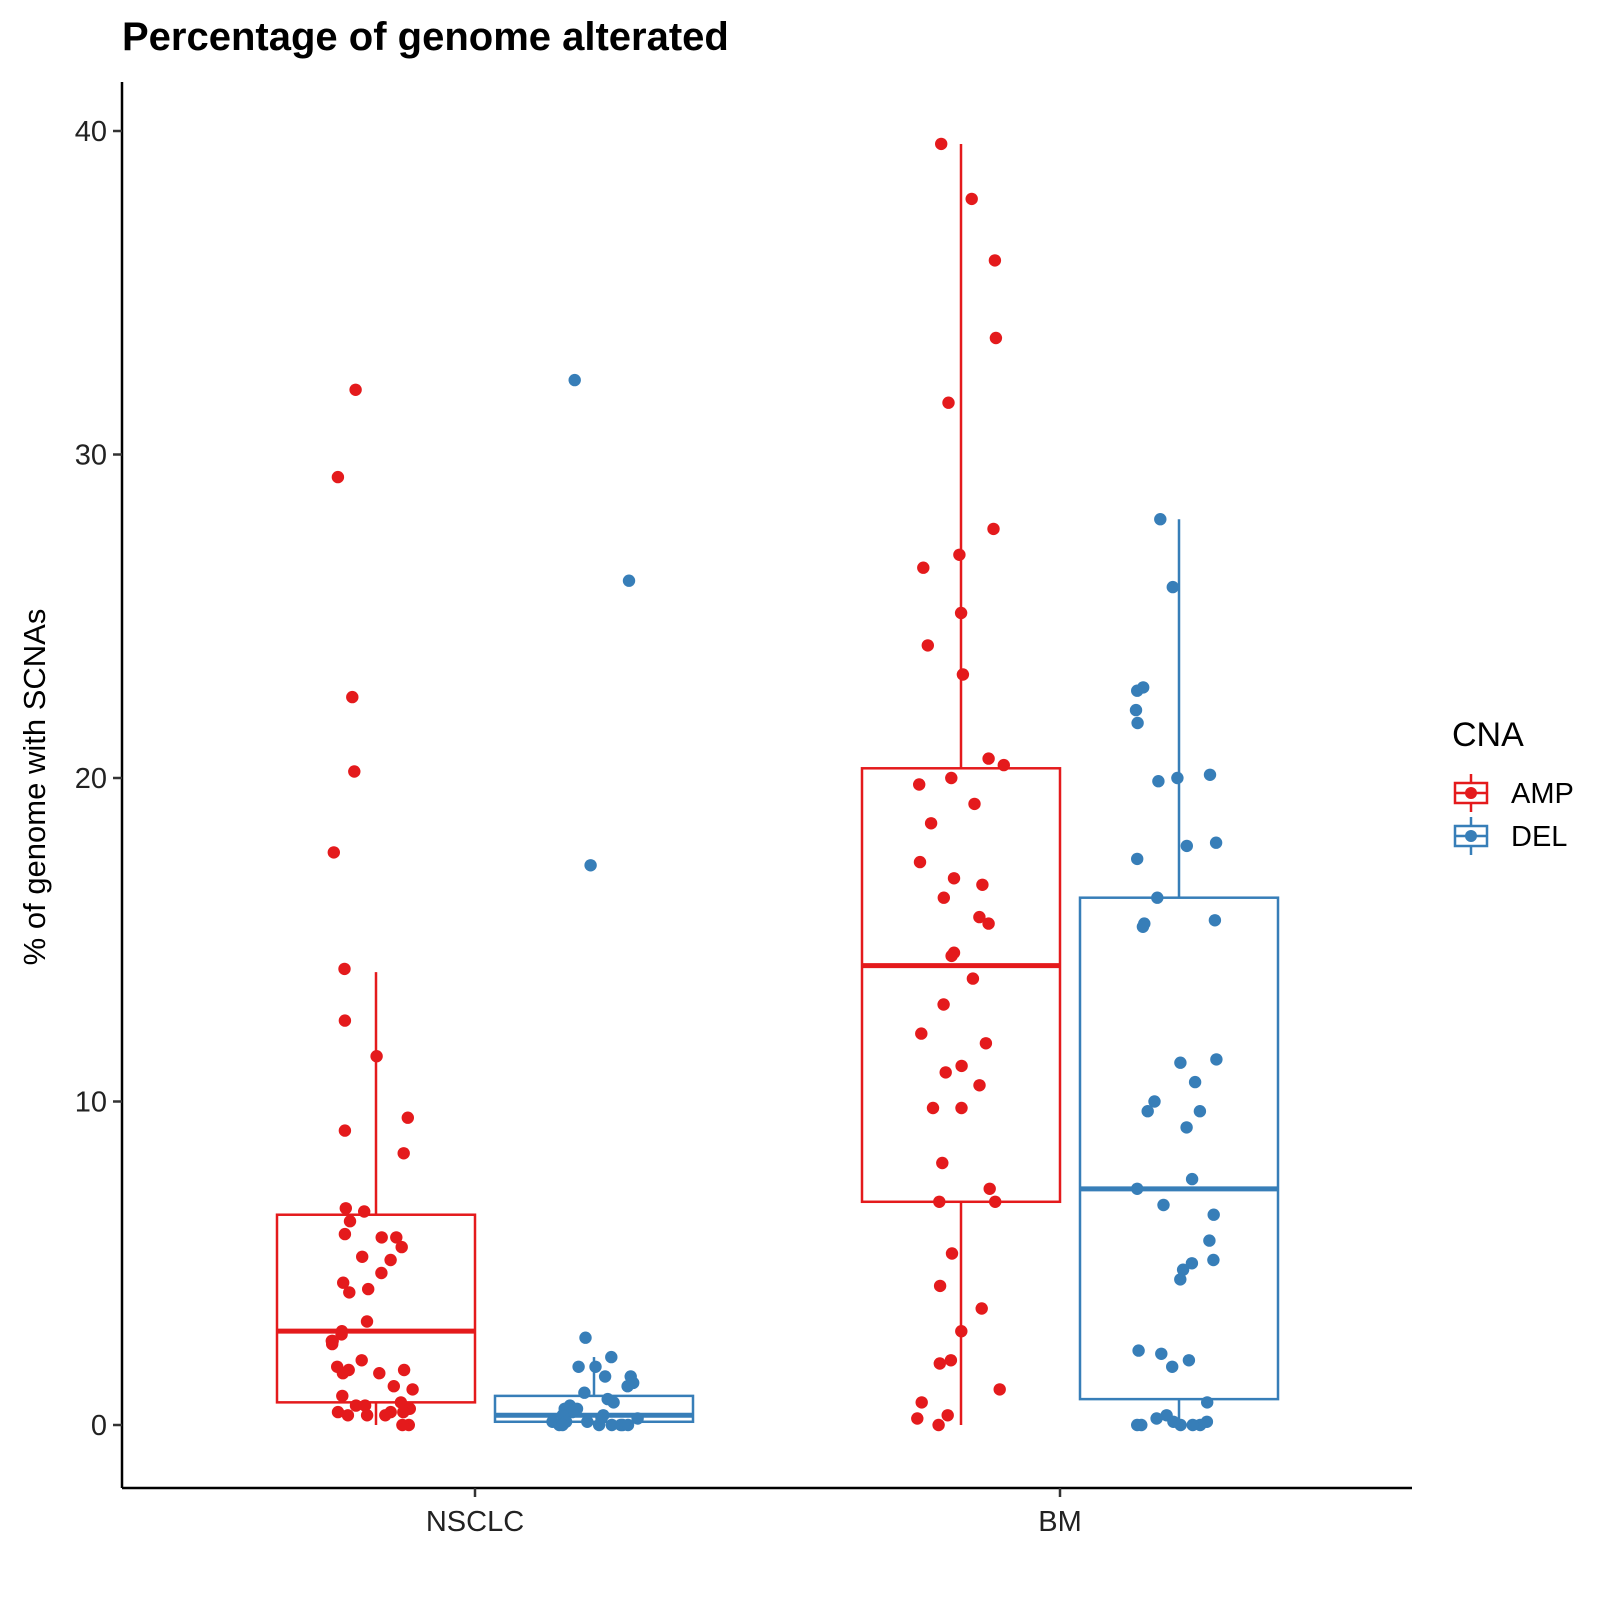 The image size is (1600, 1600). Describe the element at coordinates (91, 1103) in the screenshot. I see `y-tick-label: 10` at that location.